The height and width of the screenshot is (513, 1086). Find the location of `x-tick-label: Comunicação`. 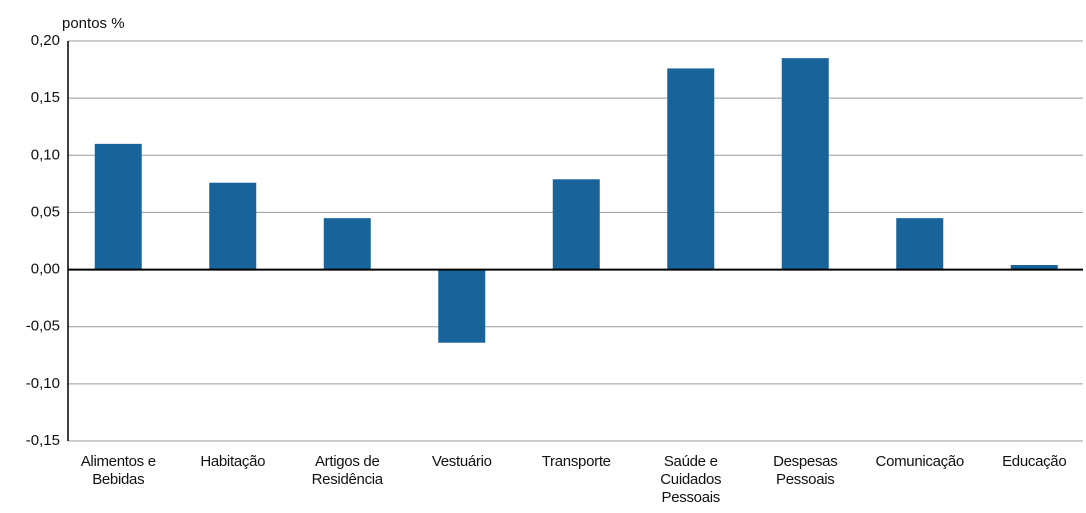

x-tick-label: Comunicação is located at coordinates (920, 461).